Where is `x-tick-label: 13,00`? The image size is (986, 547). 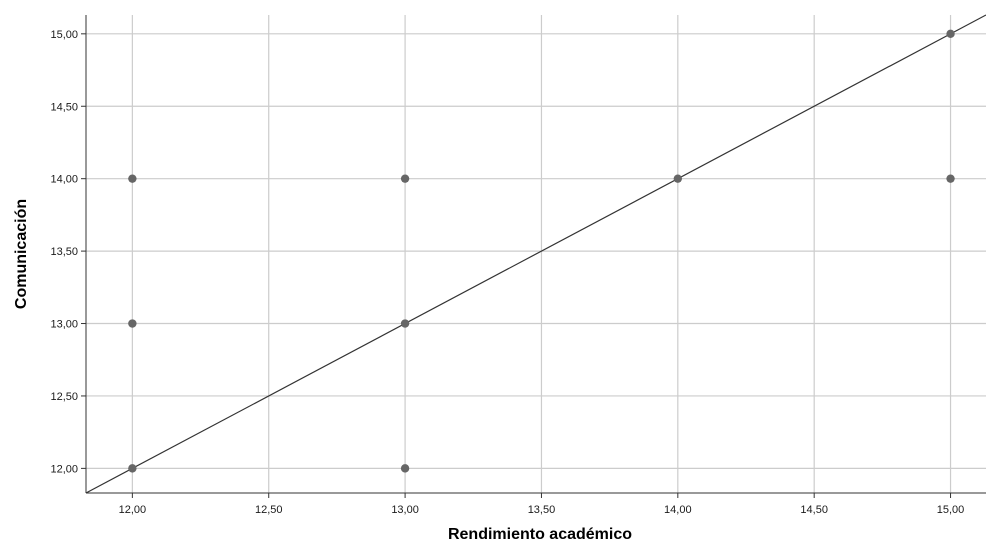 x-tick-label: 13,00 is located at coordinates (405, 510).